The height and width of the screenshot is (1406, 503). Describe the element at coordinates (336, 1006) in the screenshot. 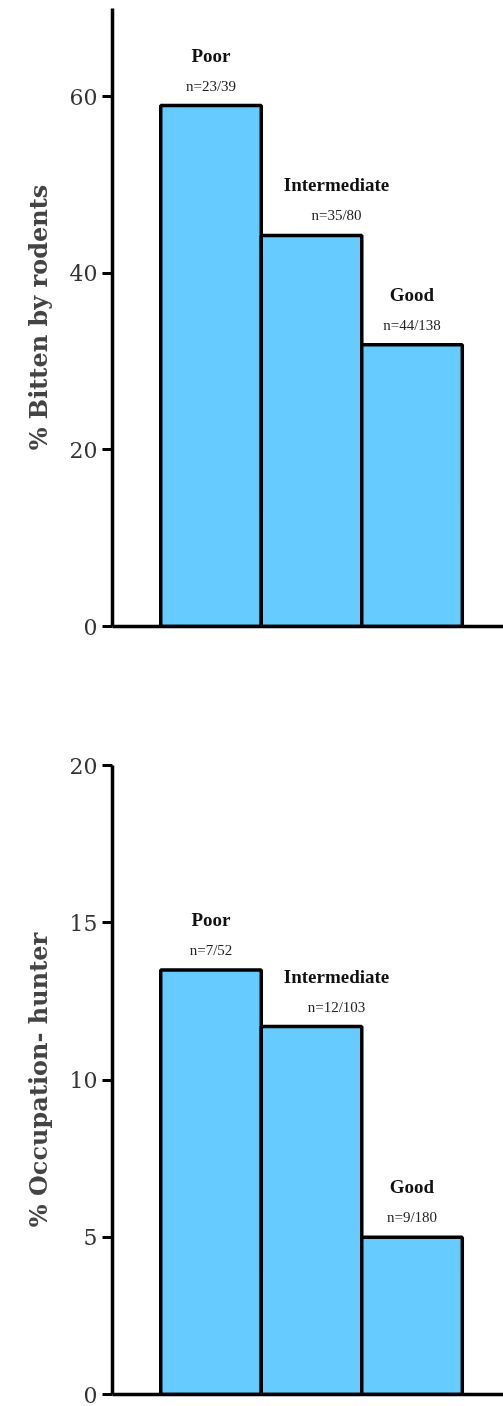

I see `data-label: n=12/103` at that location.